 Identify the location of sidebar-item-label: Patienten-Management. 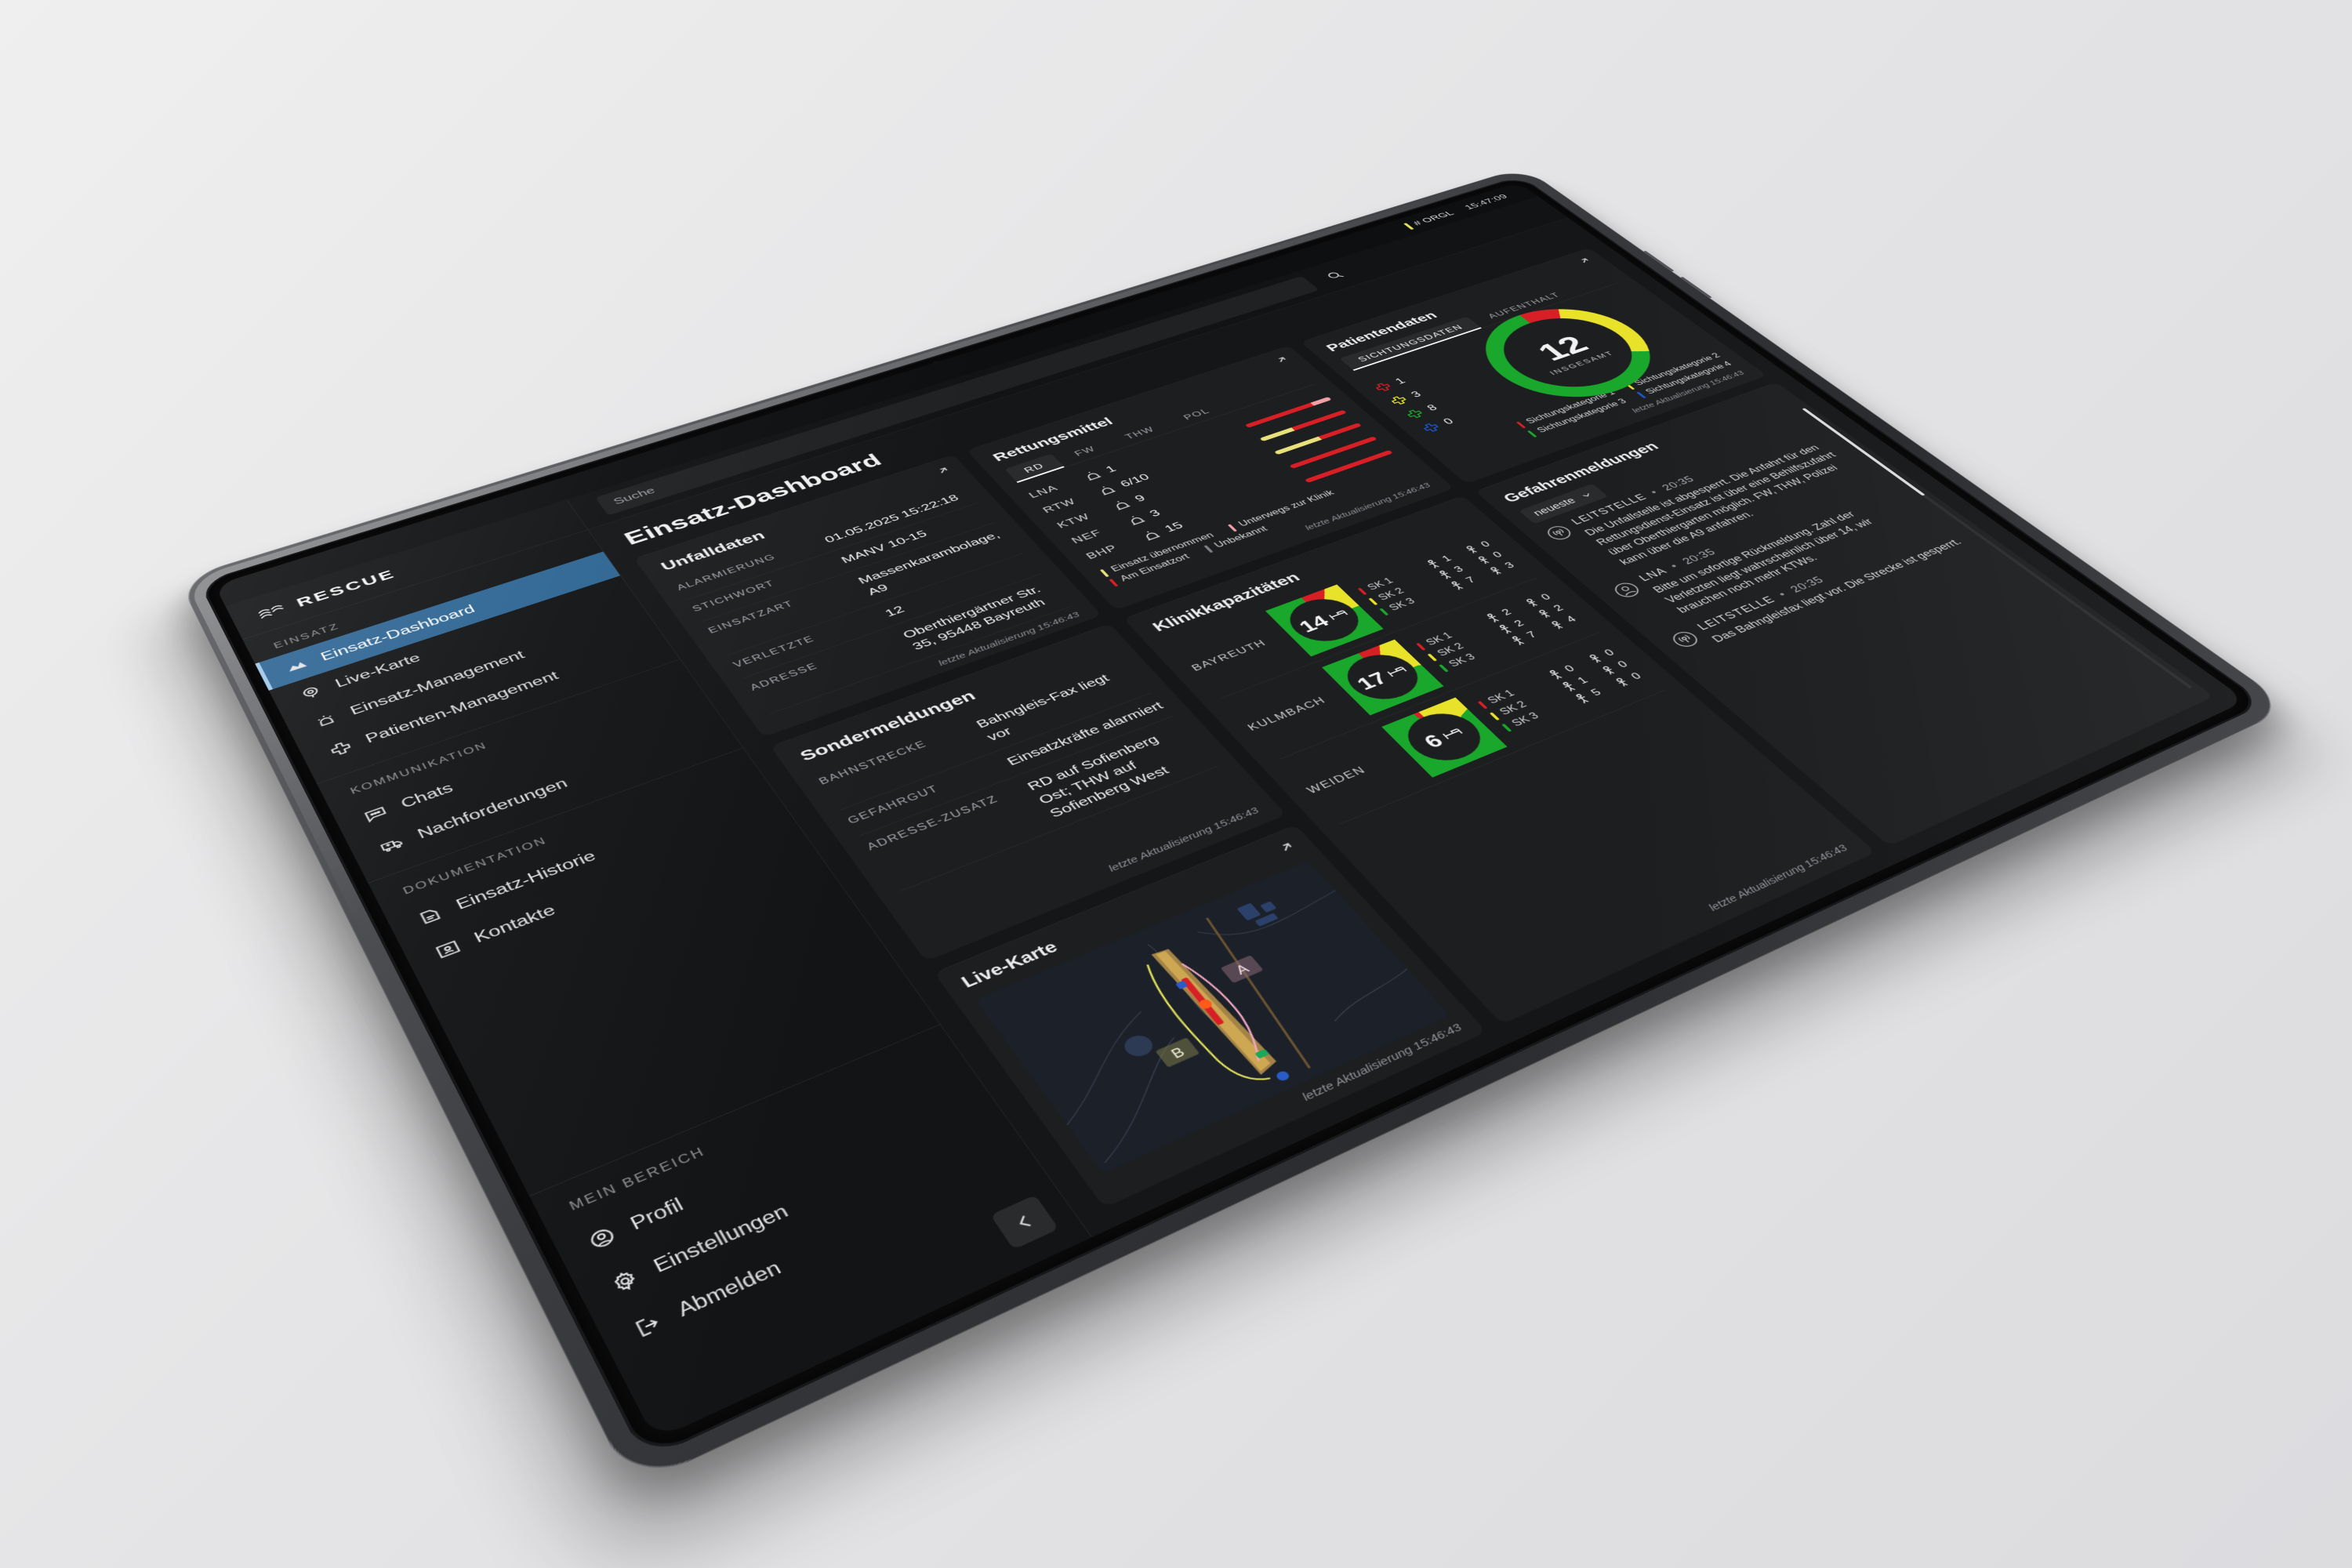
(462, 707).